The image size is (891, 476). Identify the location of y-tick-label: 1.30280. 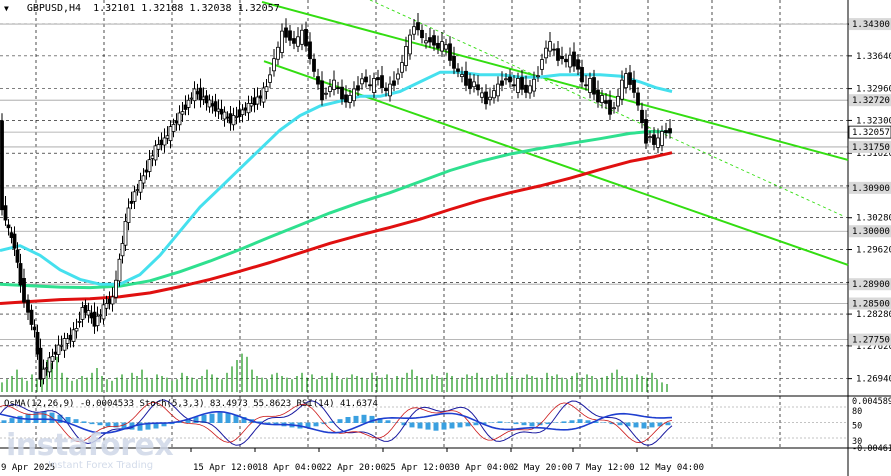
(873, 219).